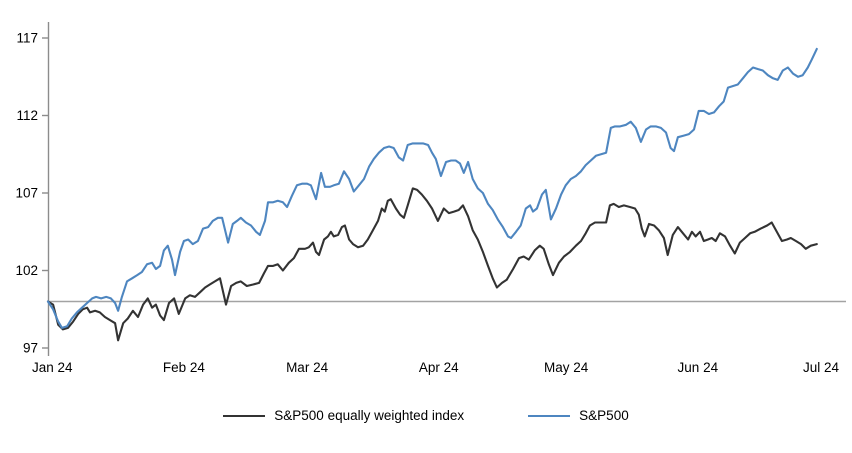  Describe the element at coordinates (307, 367) in the screenshot. I see `x-tick-label: Mar 24` at that location.